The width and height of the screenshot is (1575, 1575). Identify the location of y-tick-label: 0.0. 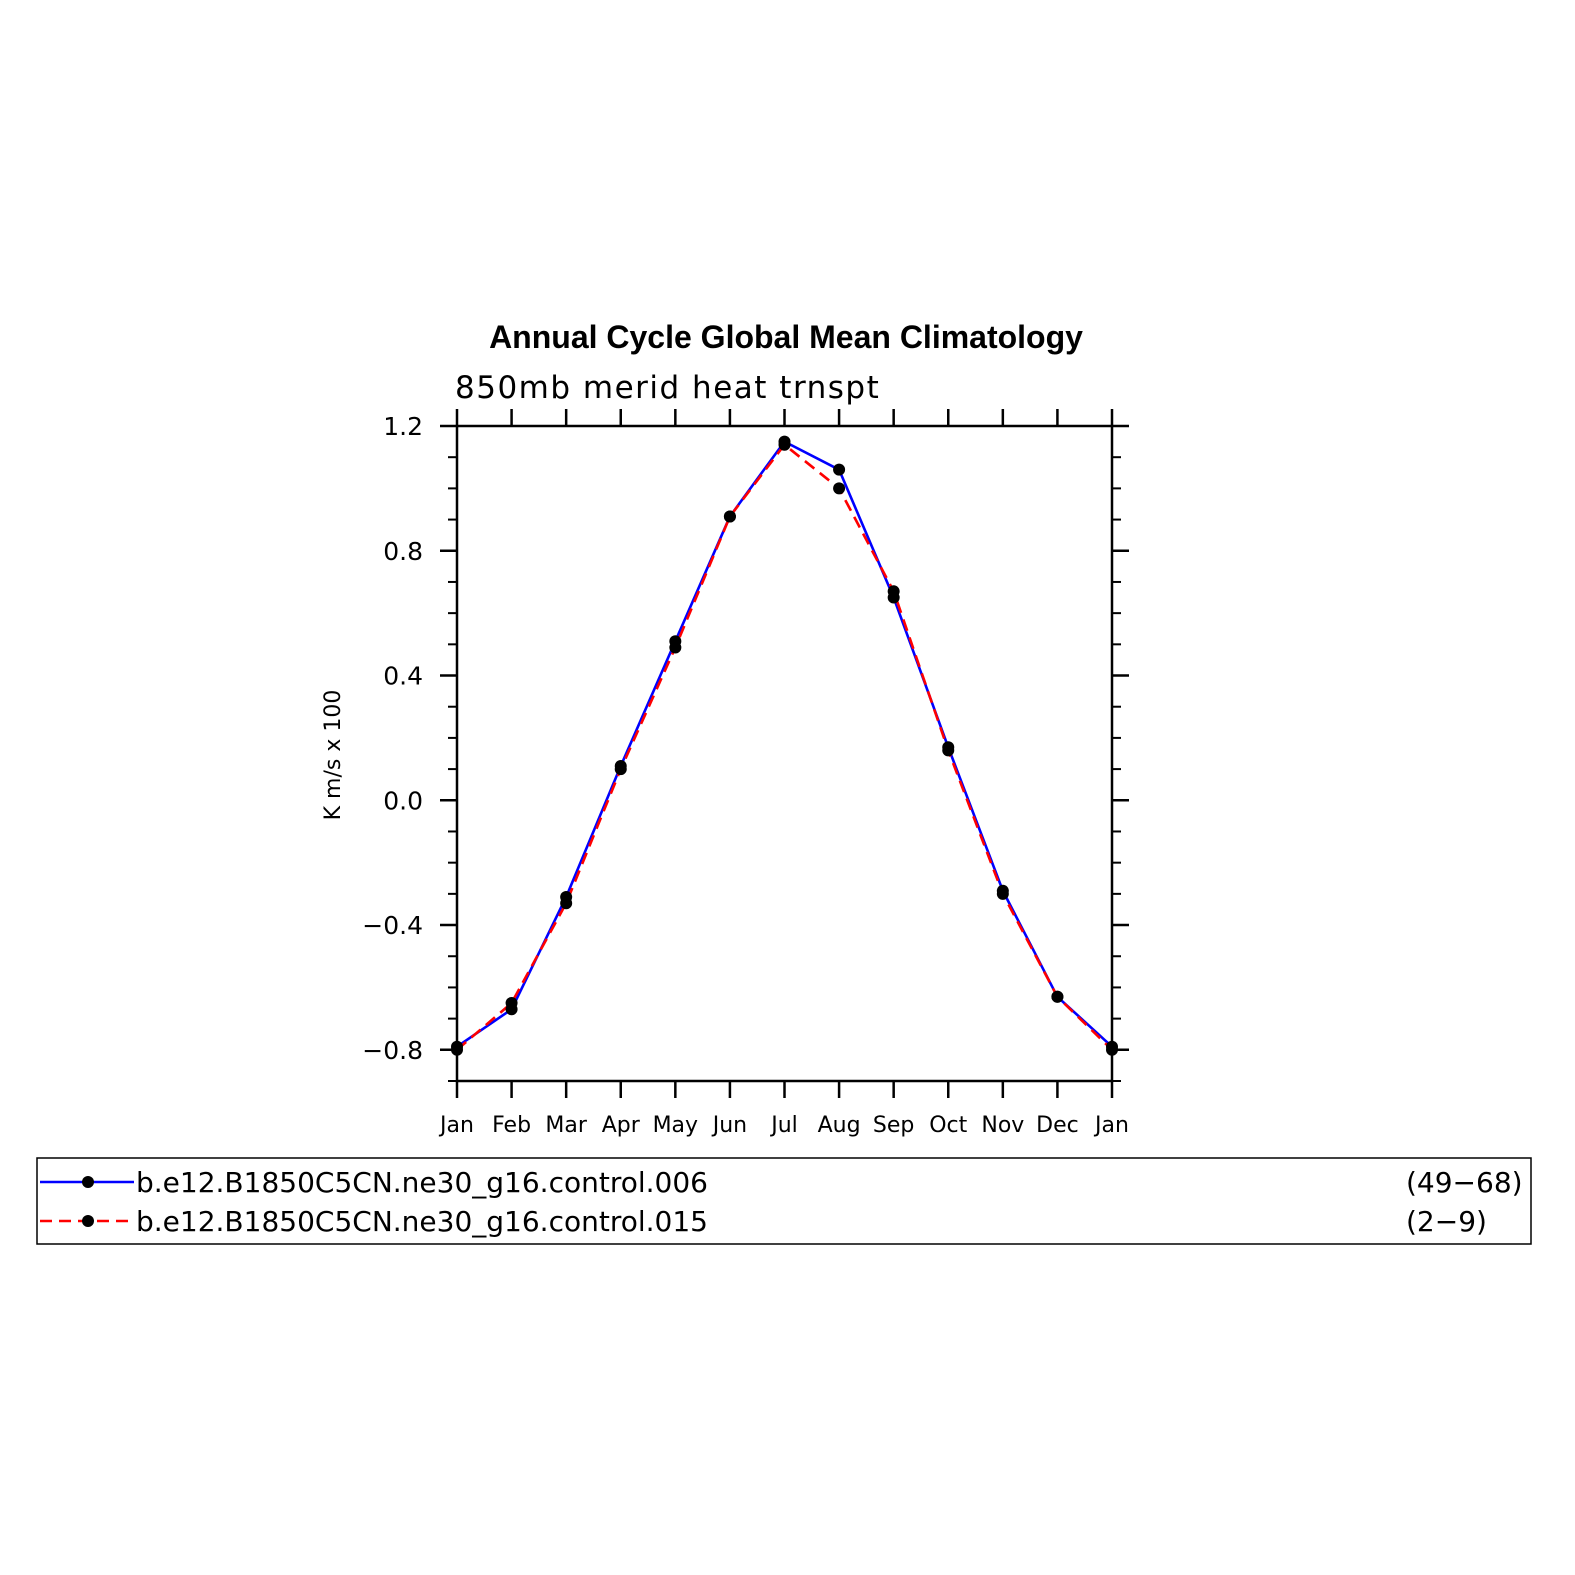
(403, 800).